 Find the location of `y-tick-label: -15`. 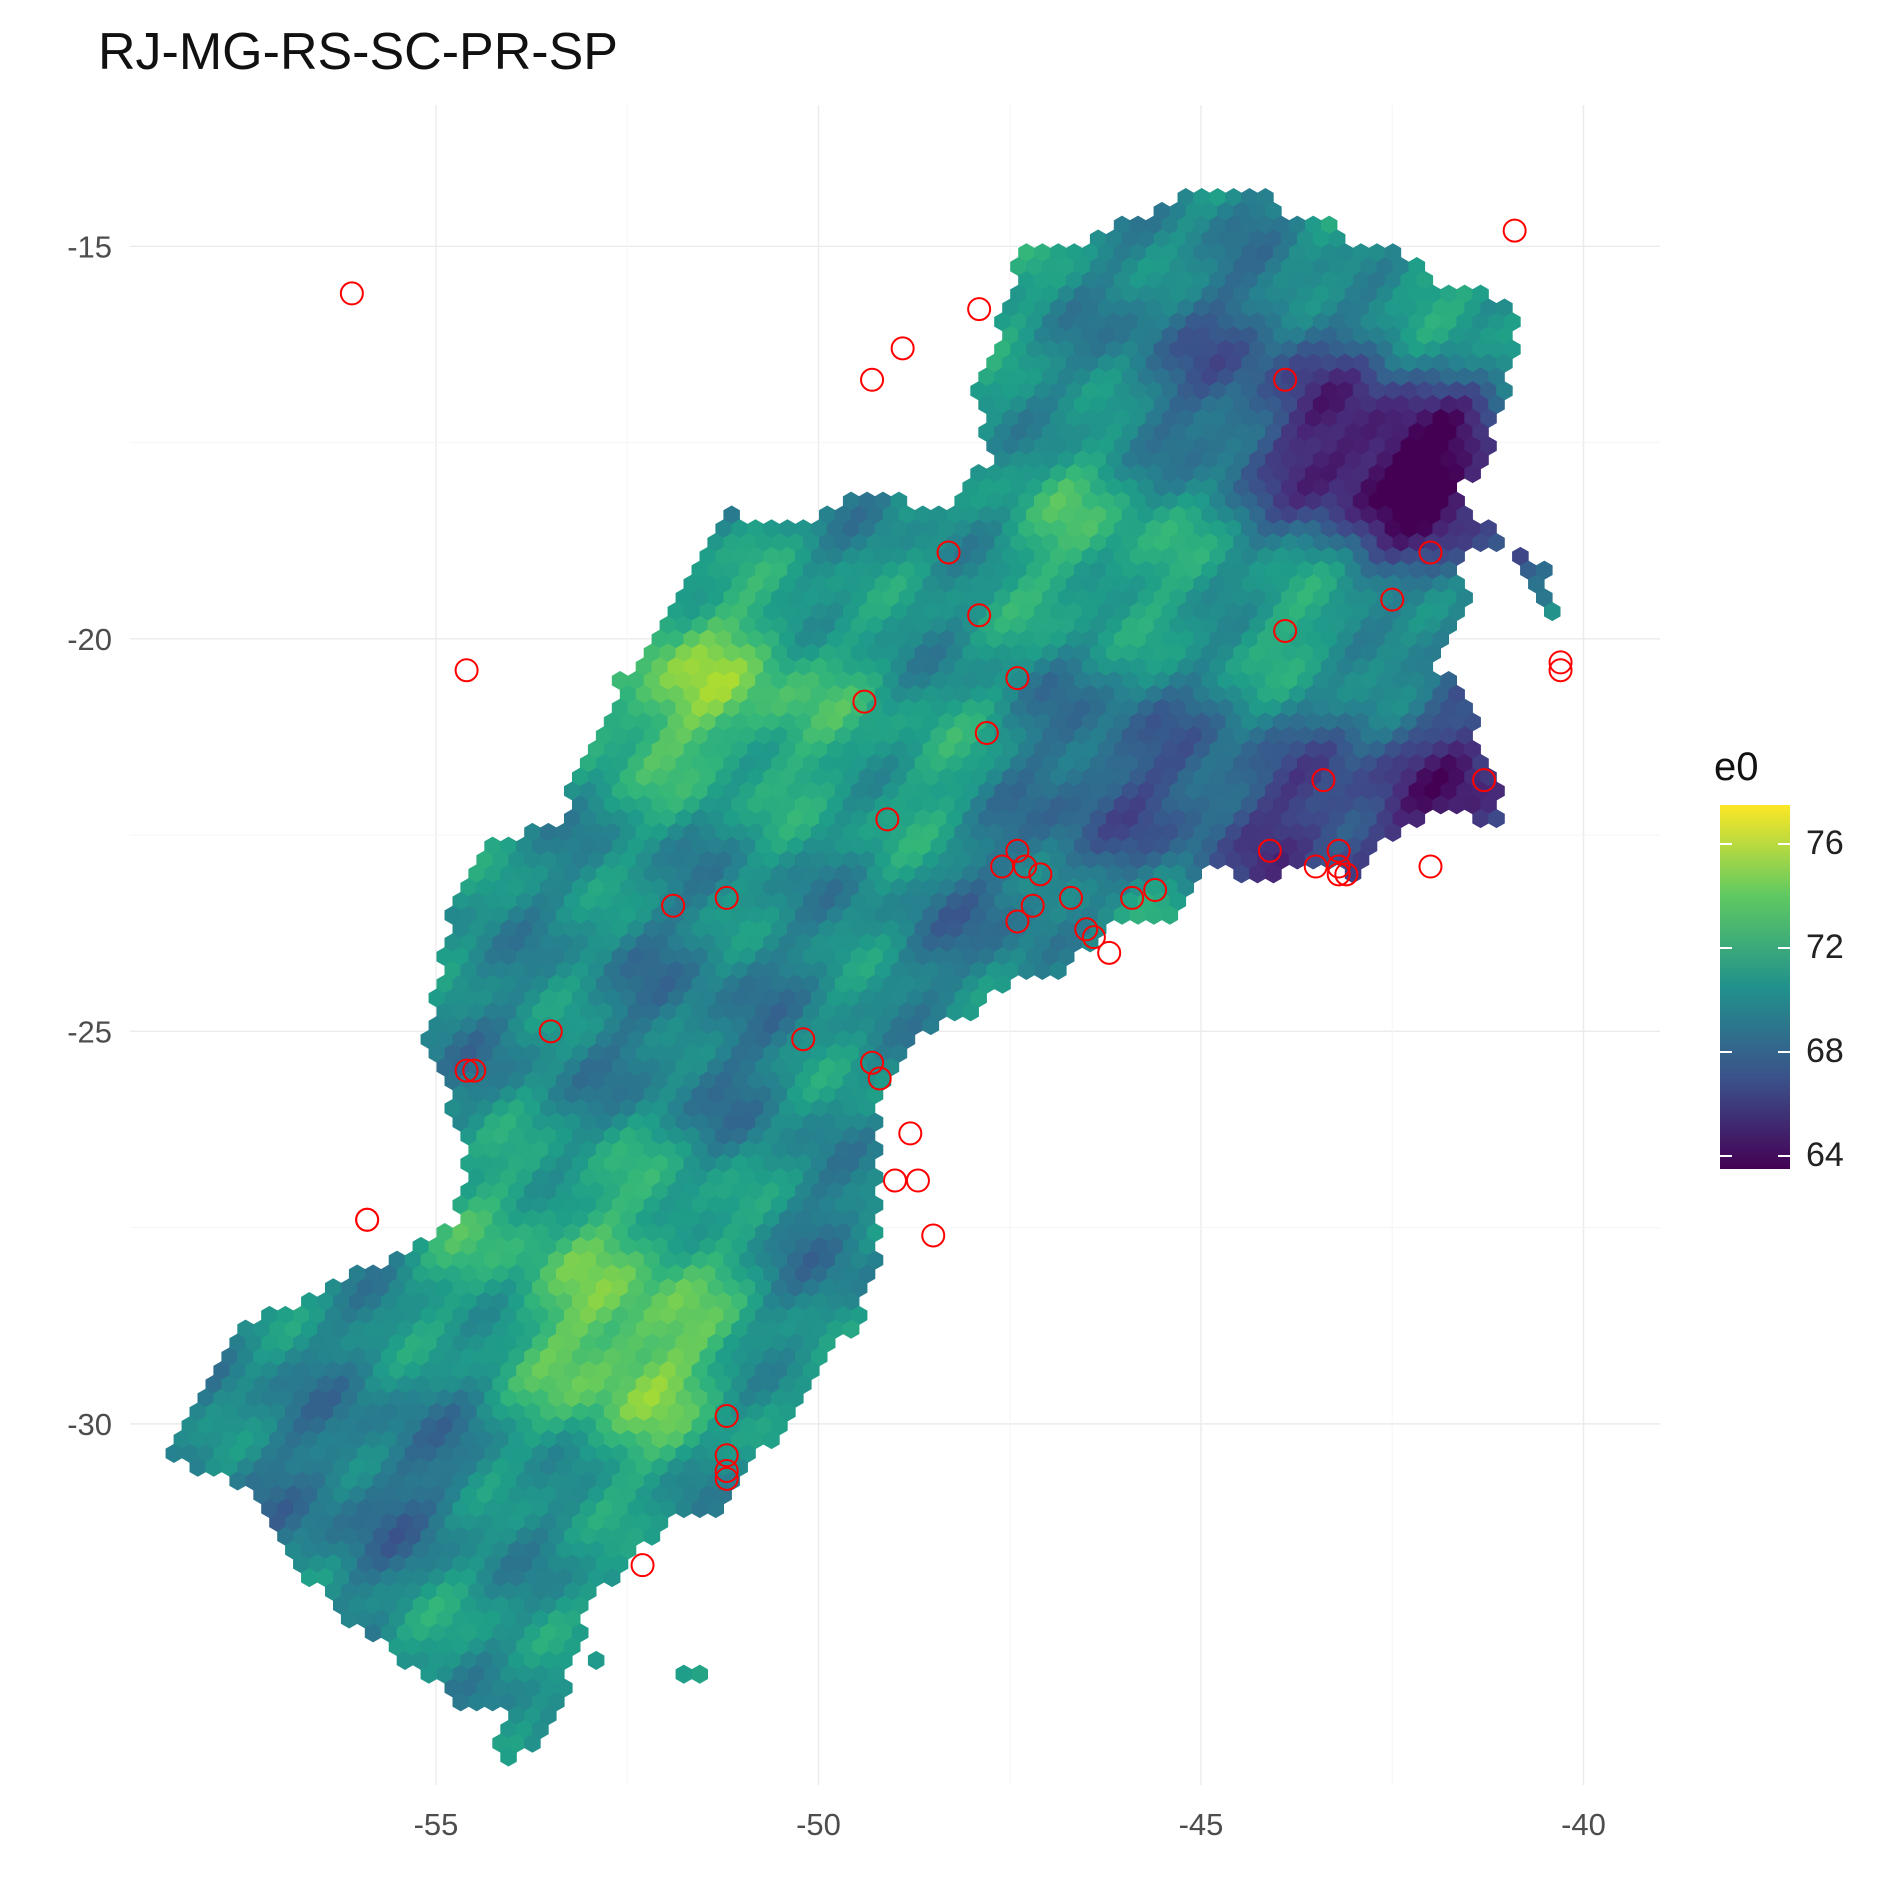

y-tick-label: -15 is located at coordinates (89, 246).